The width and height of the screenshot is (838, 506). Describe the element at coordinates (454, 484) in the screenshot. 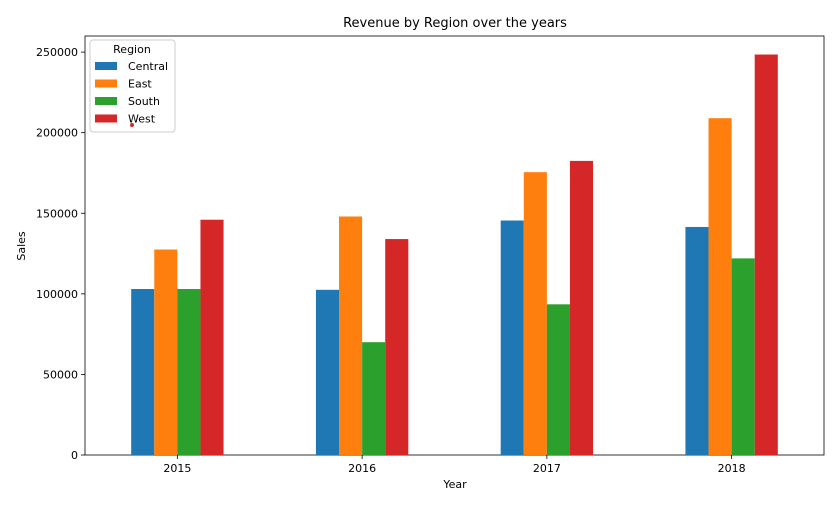

I see `x-axis-label: Year` at that location.